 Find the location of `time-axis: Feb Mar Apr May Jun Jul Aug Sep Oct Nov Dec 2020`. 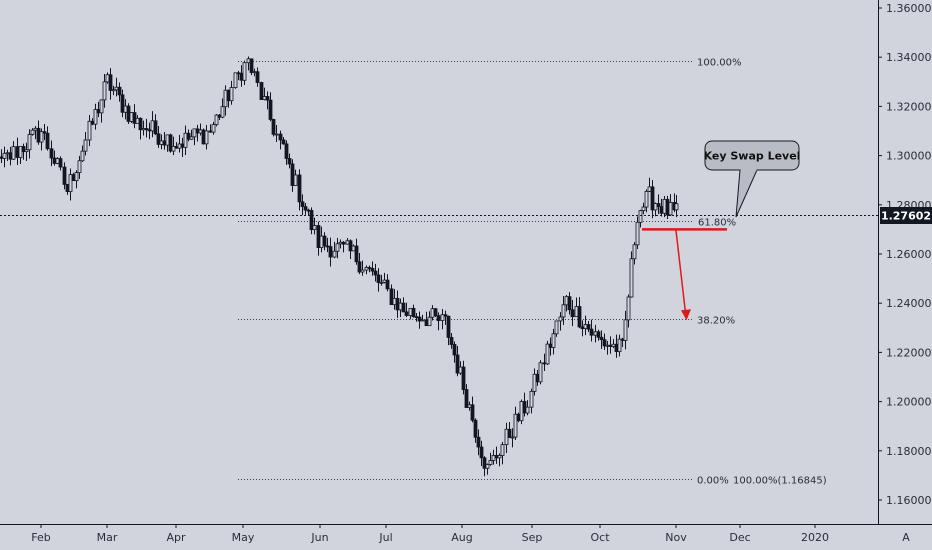

time-axis: Feb Mar Apr May Jun Jul Aug Sep Oct Nov Dec 2020 is located at coordinates (430, 534).